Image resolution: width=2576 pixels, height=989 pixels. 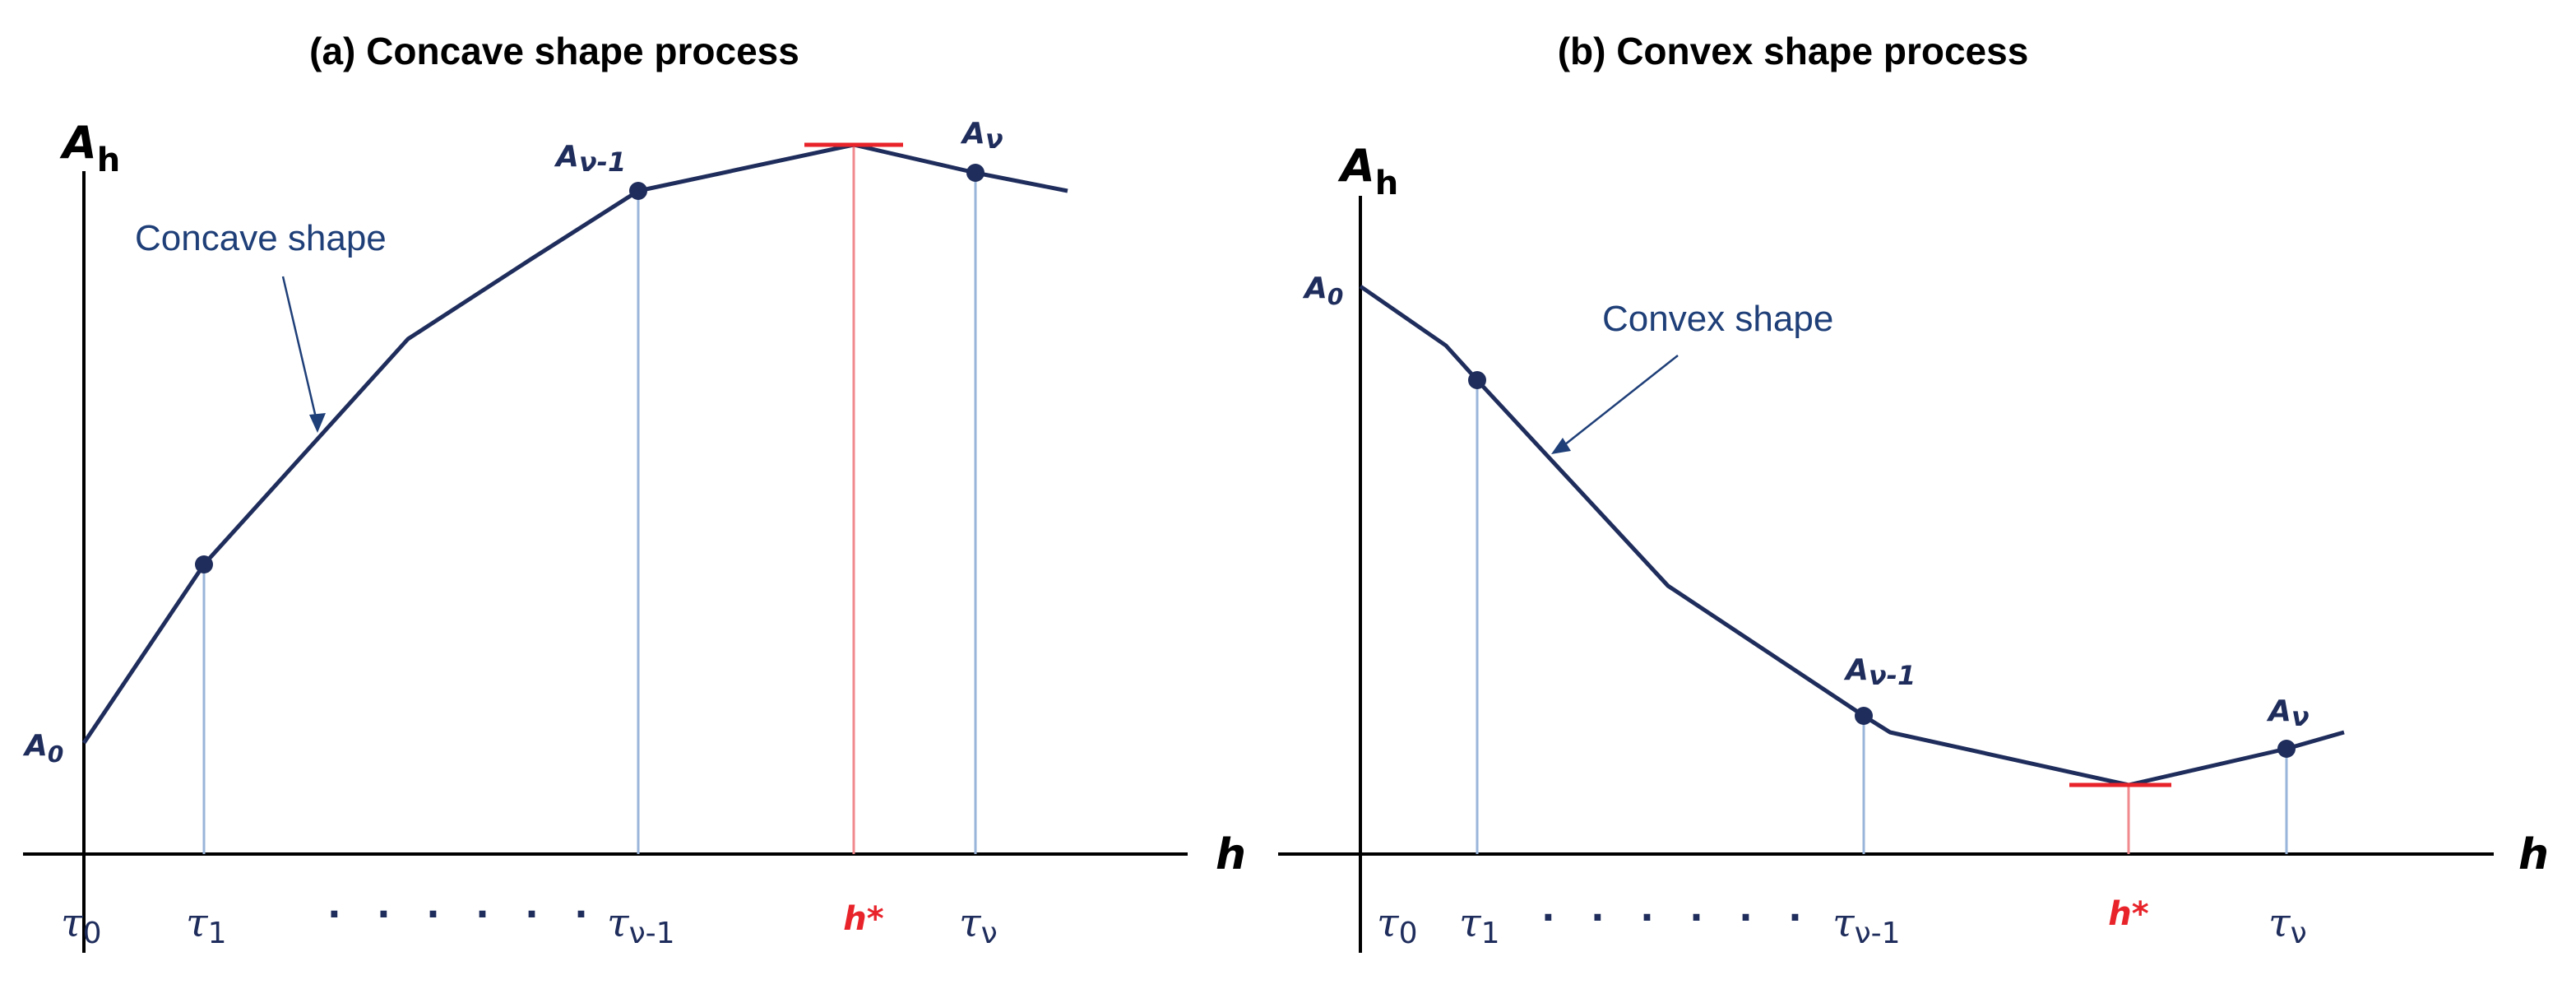 What do you see at coordinates (42, 748) in the screenshot?
I see `panel-a-label-a0: A0` at bounding box center [42, 748].